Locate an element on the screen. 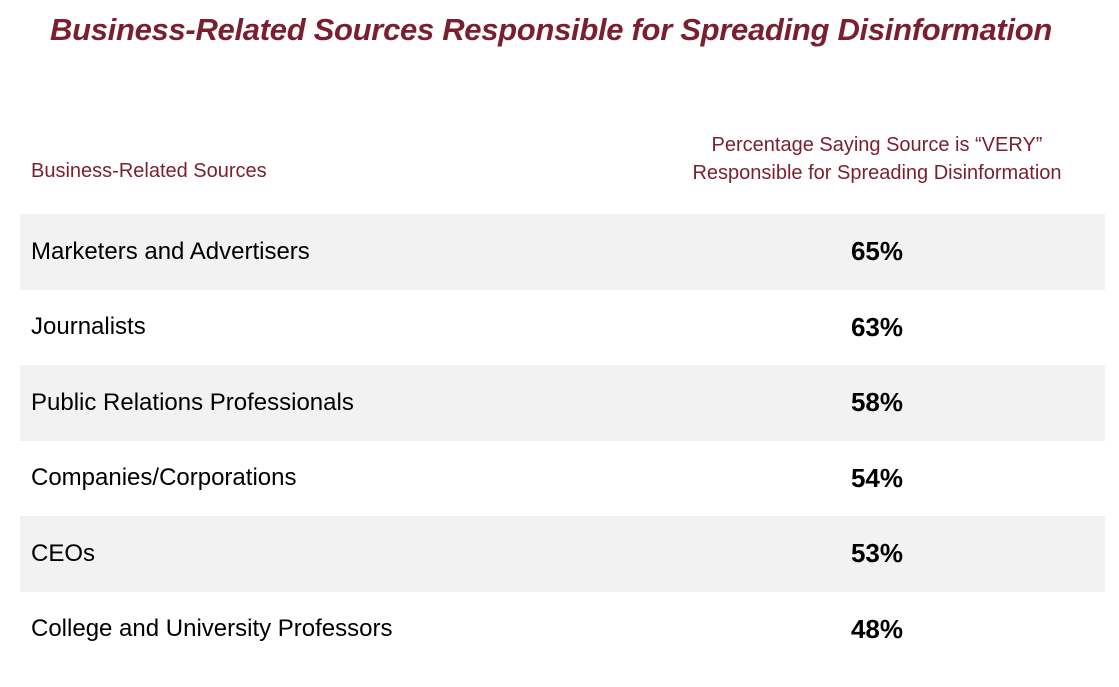  table-row: Public Relations Professionals 58% is located at coordinates (562, 403).